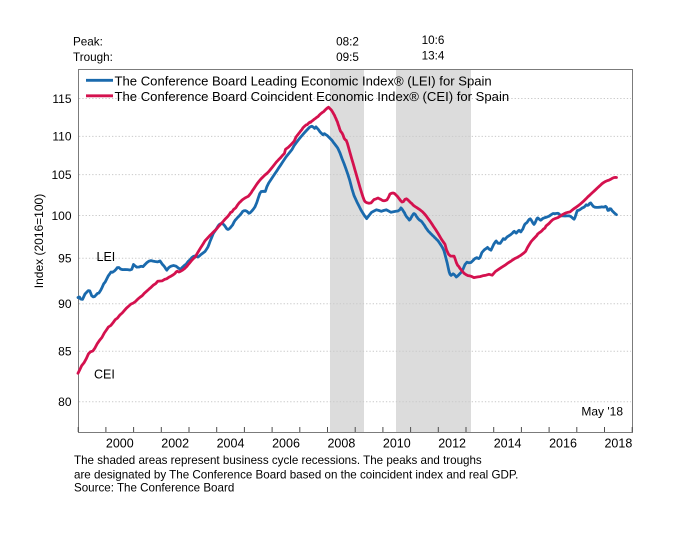  What do you see at coordinates (104, 374) in the screenshot?
I see `svg-text: CEI` at bounding box center [104, 374].